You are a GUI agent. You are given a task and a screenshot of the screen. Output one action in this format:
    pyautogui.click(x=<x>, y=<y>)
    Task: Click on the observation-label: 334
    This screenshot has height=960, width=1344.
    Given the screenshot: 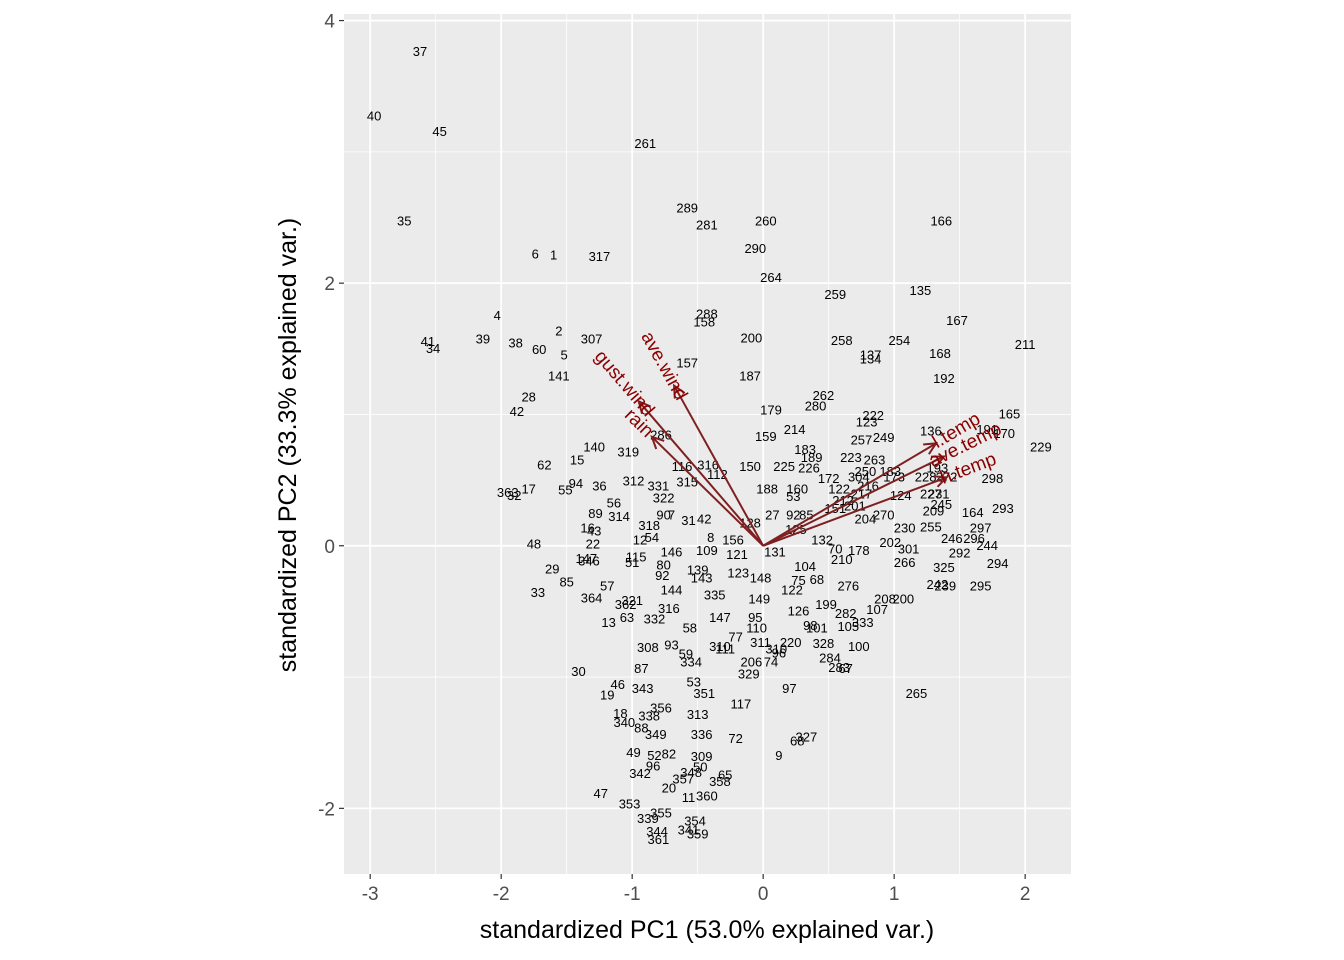 What is the action you would take?
    pyautogui.click(x=691, y=662)
    